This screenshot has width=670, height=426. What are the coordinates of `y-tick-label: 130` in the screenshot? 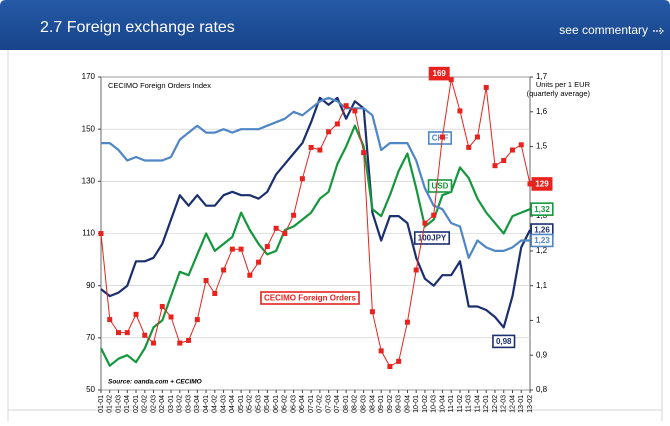 It's located at (89, 180).